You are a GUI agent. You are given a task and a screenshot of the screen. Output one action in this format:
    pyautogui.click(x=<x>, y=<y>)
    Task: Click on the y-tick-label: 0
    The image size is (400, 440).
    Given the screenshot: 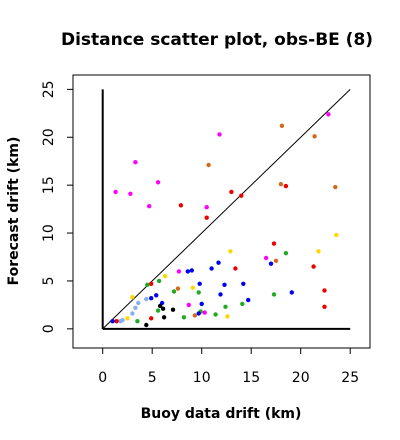 What is the action you would take?
    pyautogui.click(x=49, y=328)
    